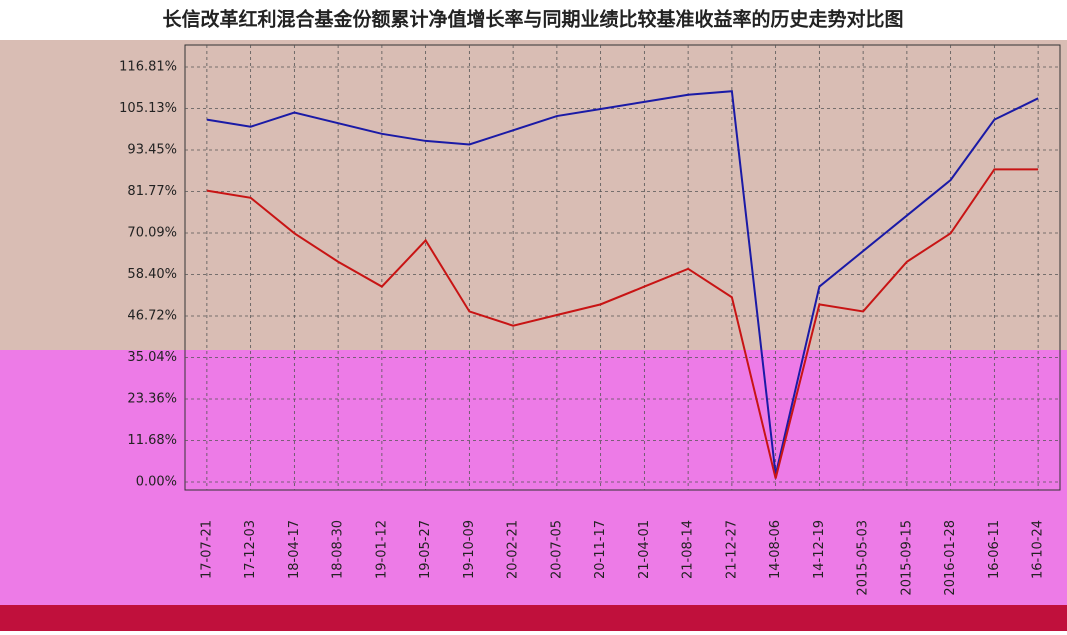 This screenshot has width=1067, height=635. I want to click on y-tick-label: 23.36%, so click(152, 399).